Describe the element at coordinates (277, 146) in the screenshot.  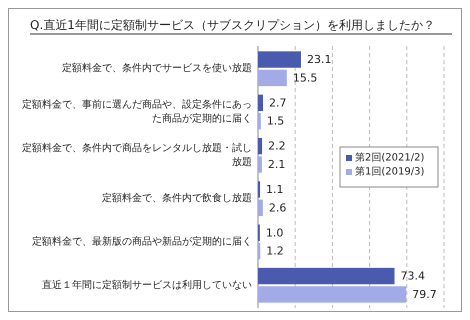
I see `data-label: 2.2` at that location.